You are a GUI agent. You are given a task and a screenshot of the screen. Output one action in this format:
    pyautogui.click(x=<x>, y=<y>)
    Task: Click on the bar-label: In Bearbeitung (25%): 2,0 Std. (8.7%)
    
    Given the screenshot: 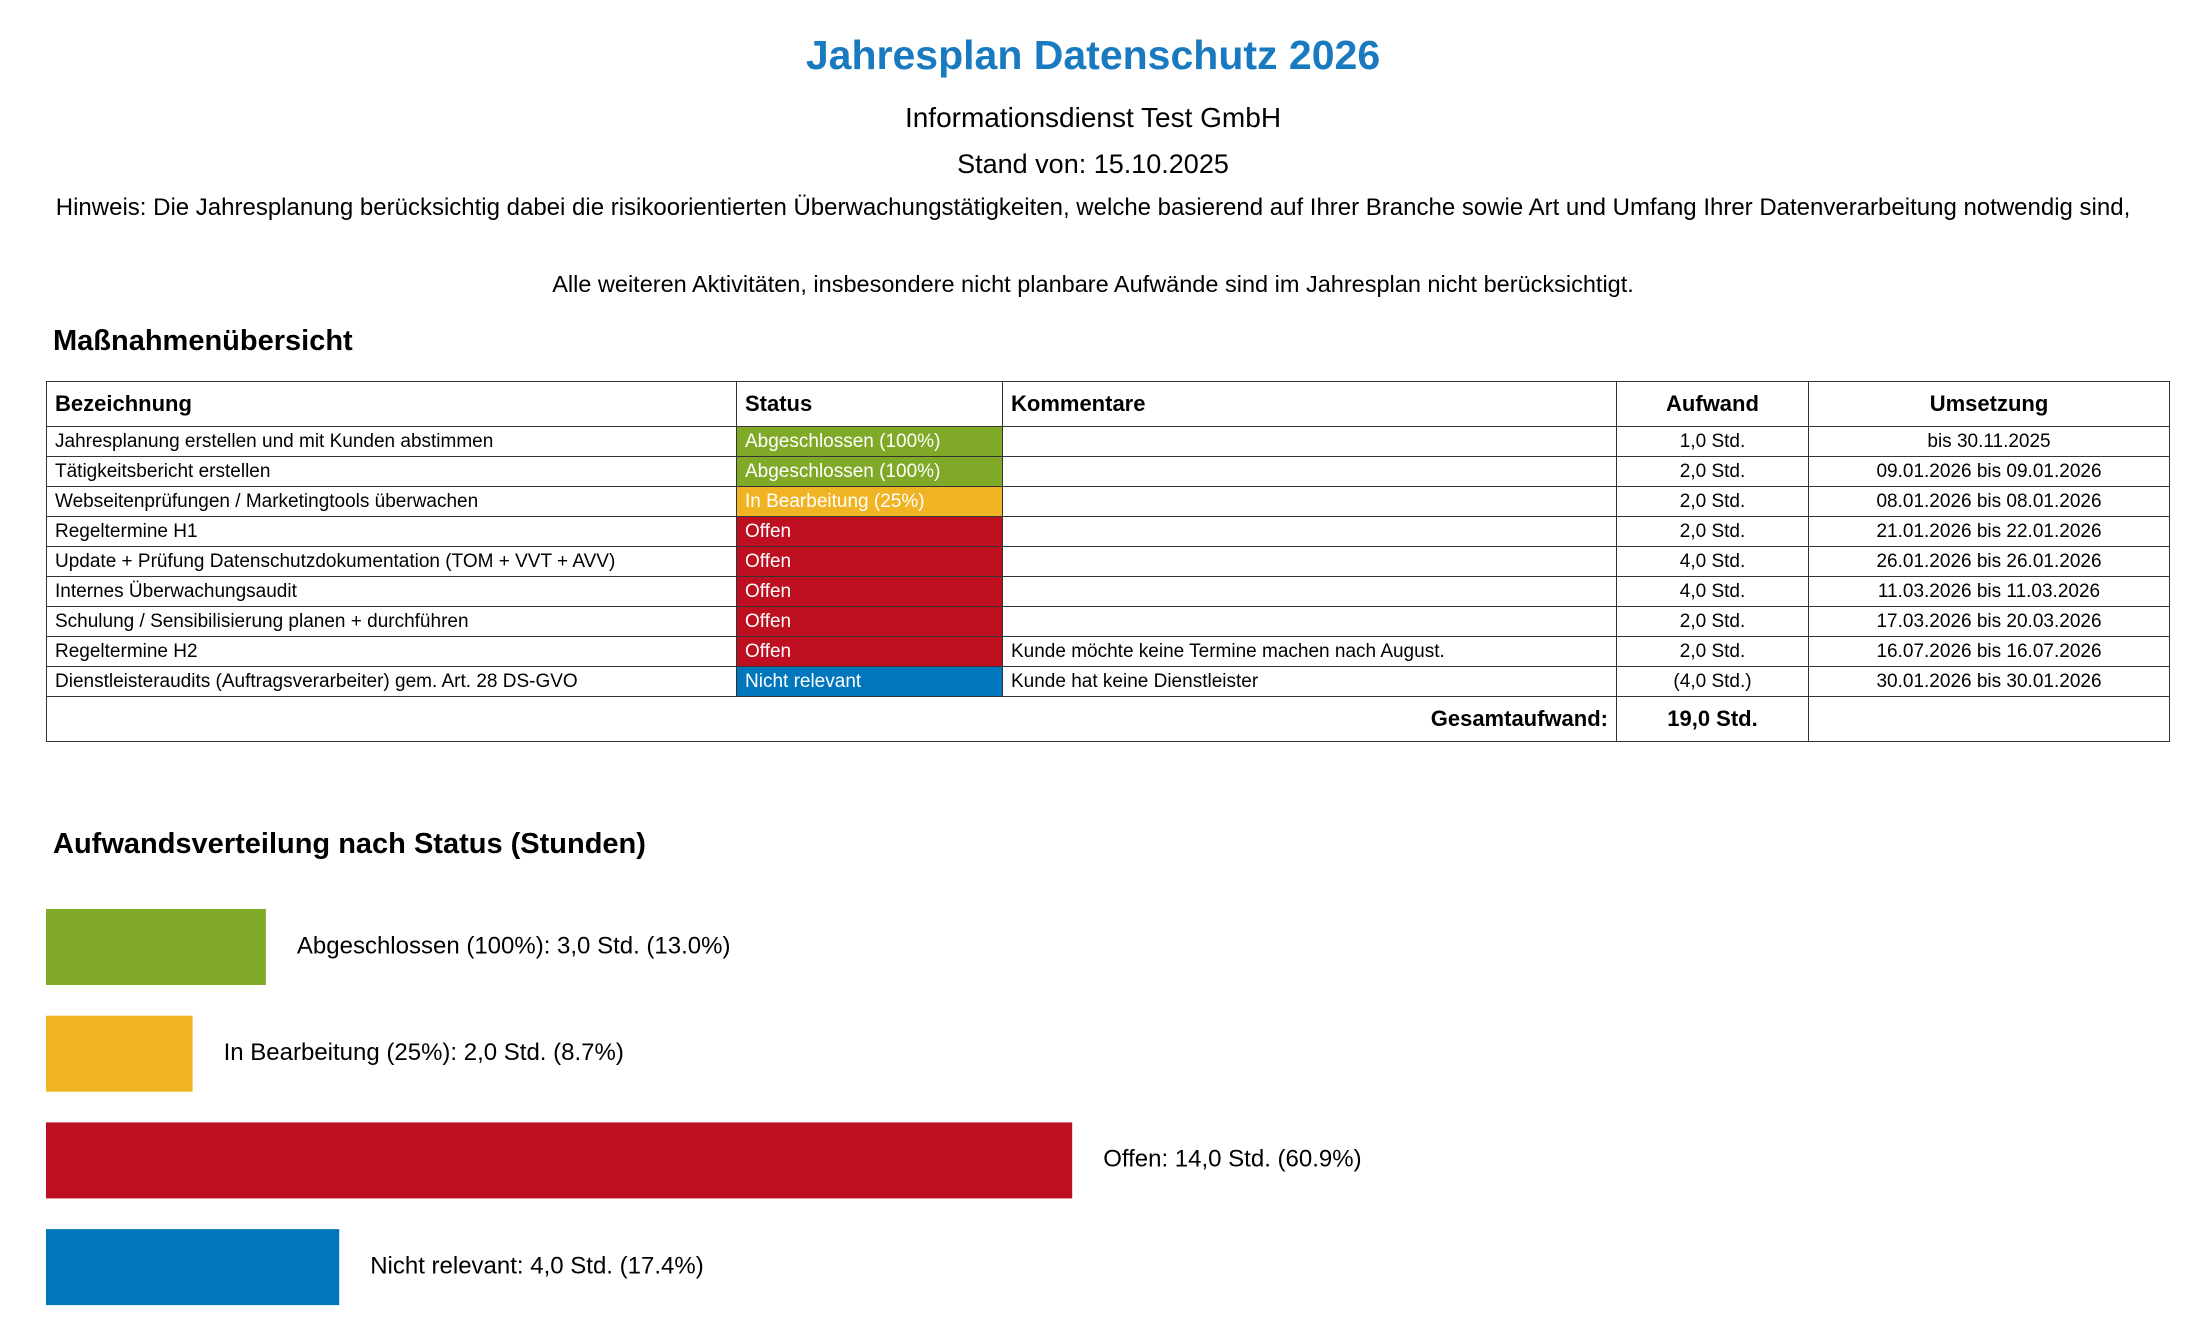 What is the action you would take?
    pyautogui.click(x=424, y=1052)
    